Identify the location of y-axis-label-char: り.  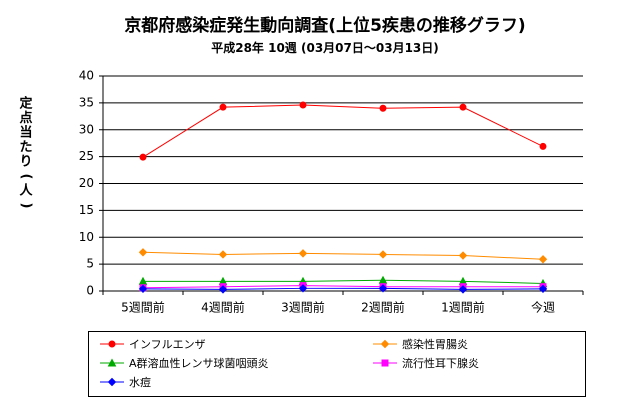
(25, 162).